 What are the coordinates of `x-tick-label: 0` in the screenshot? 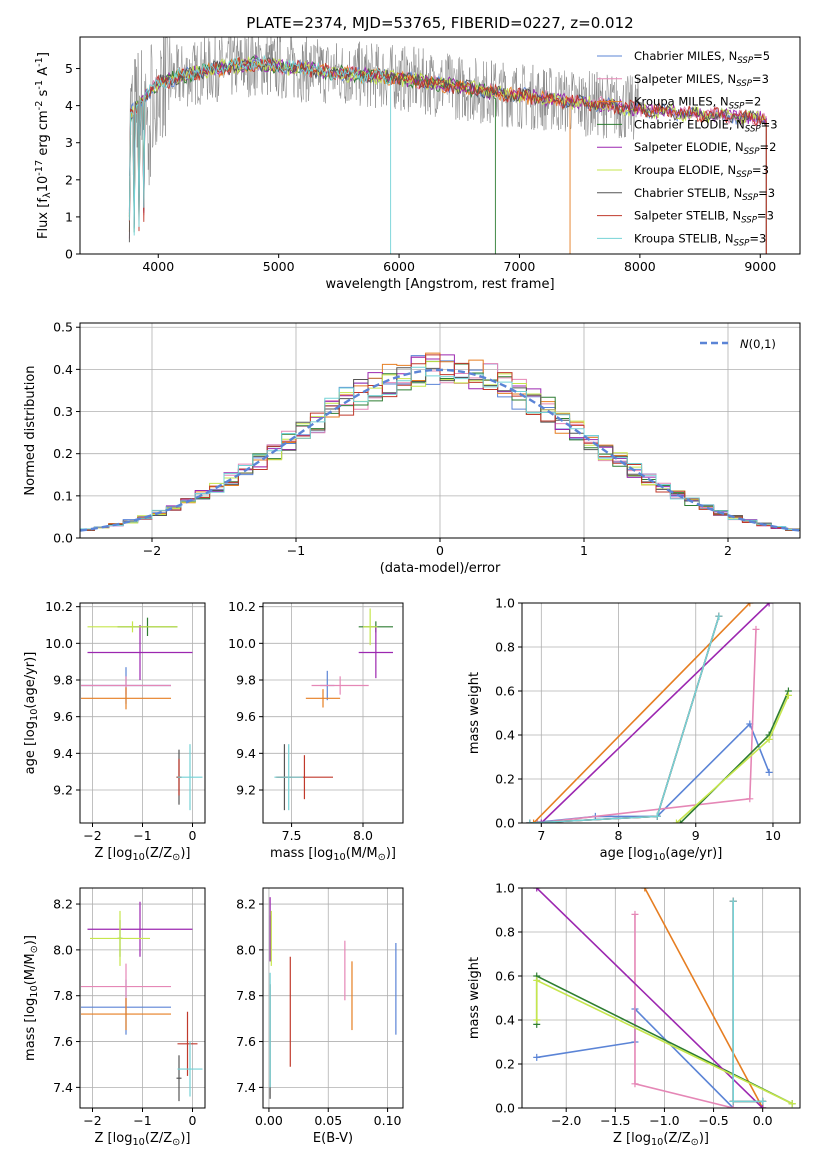 It's located at (440, 550).